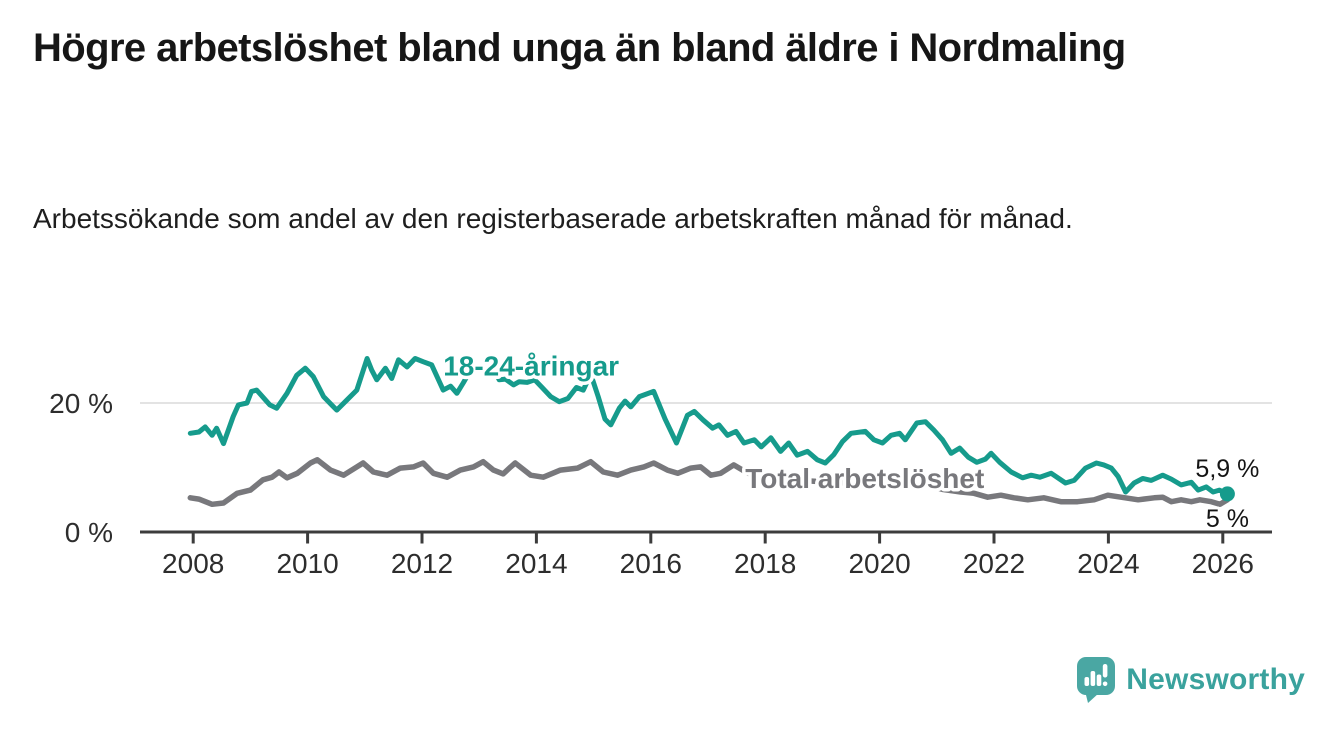 The height and width of the screenshot is (734, 1340). What do you see at coordinates (307, 563) in the screenshot?
I see `x-tick-label: 2010` at bounding box center [307, 563].